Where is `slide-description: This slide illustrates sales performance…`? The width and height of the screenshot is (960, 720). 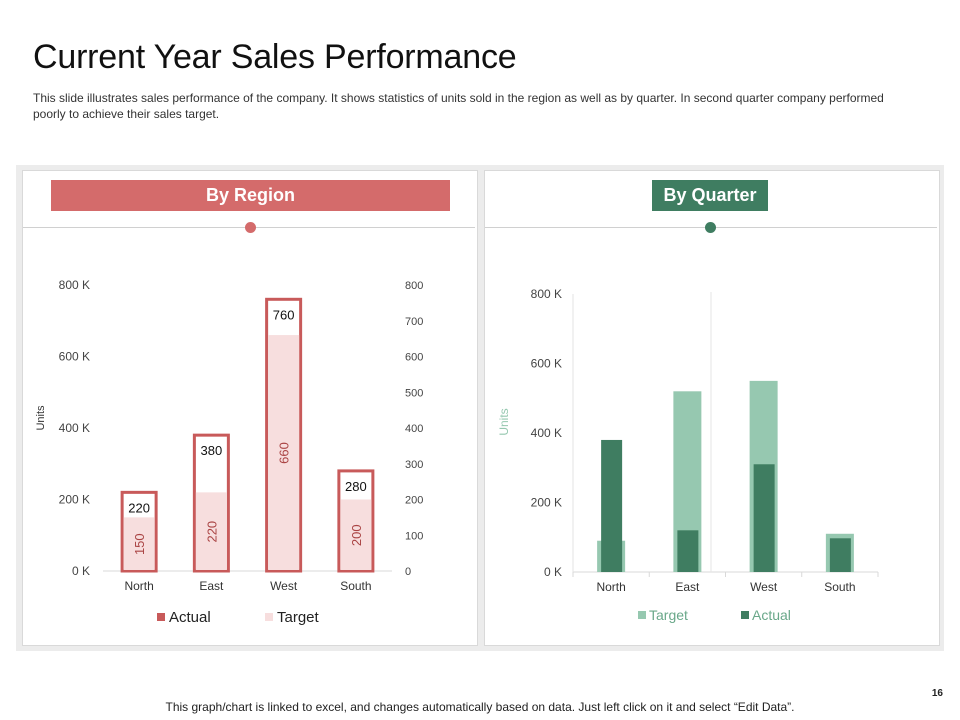
slide-description: This slide illustrates sales performance… is located at coordinates (458, 106).